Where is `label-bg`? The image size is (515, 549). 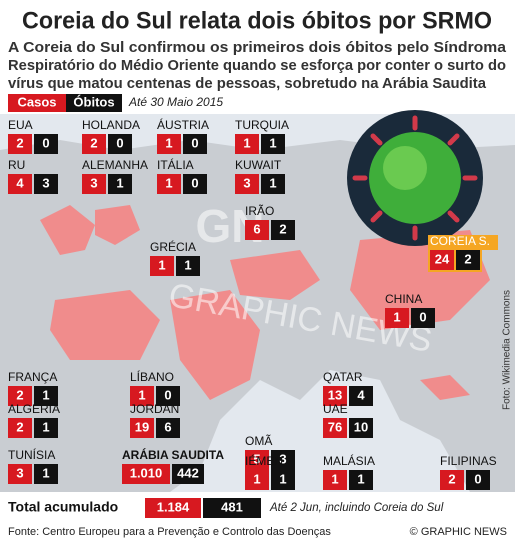
label-bg is located at coordinates (463, 242).